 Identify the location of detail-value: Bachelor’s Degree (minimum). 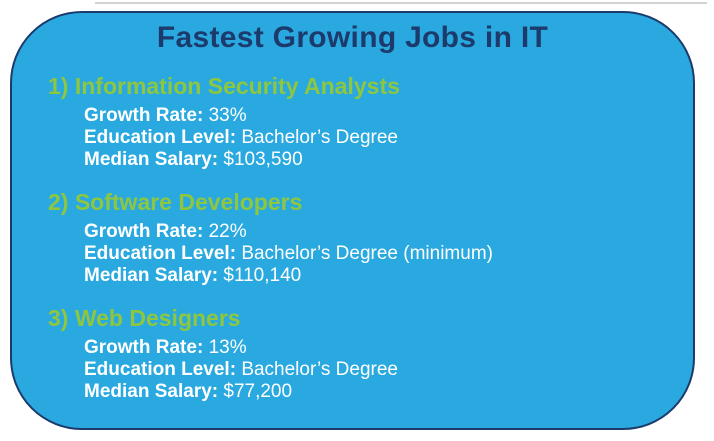
(367, 253).